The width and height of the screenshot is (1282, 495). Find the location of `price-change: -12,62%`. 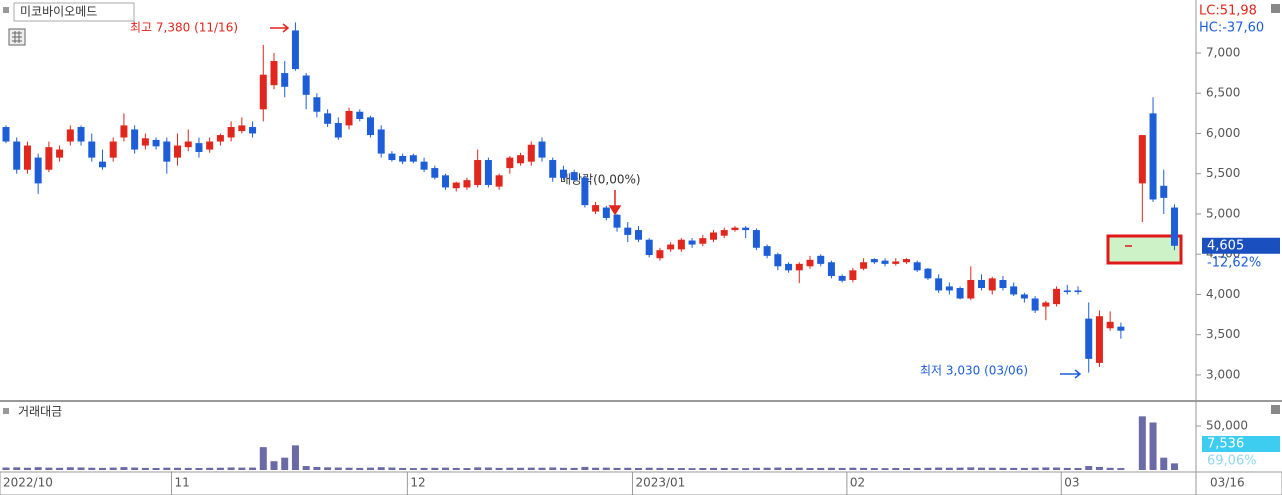

price-change: -12,62% is located at coordinates (1234, 262).